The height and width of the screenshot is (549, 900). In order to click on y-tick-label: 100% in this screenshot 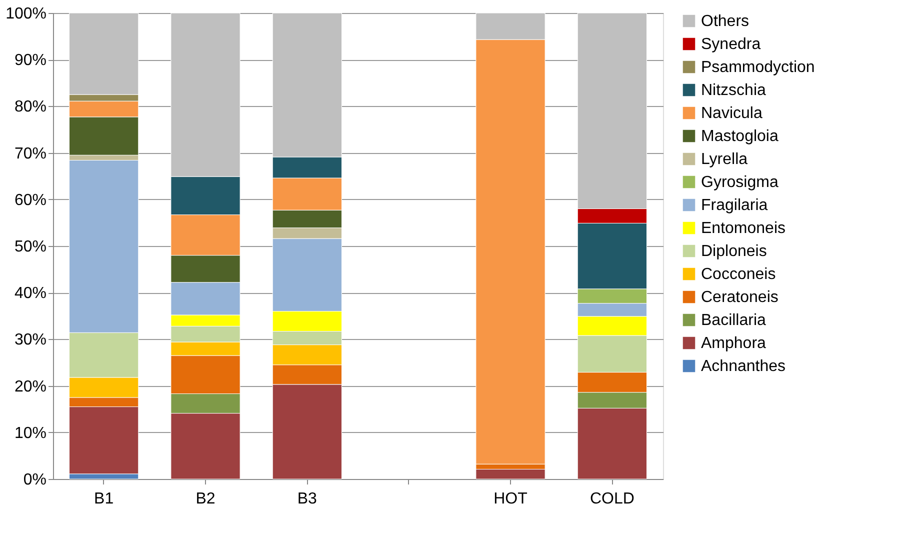, I will do `click(26, 14)`.